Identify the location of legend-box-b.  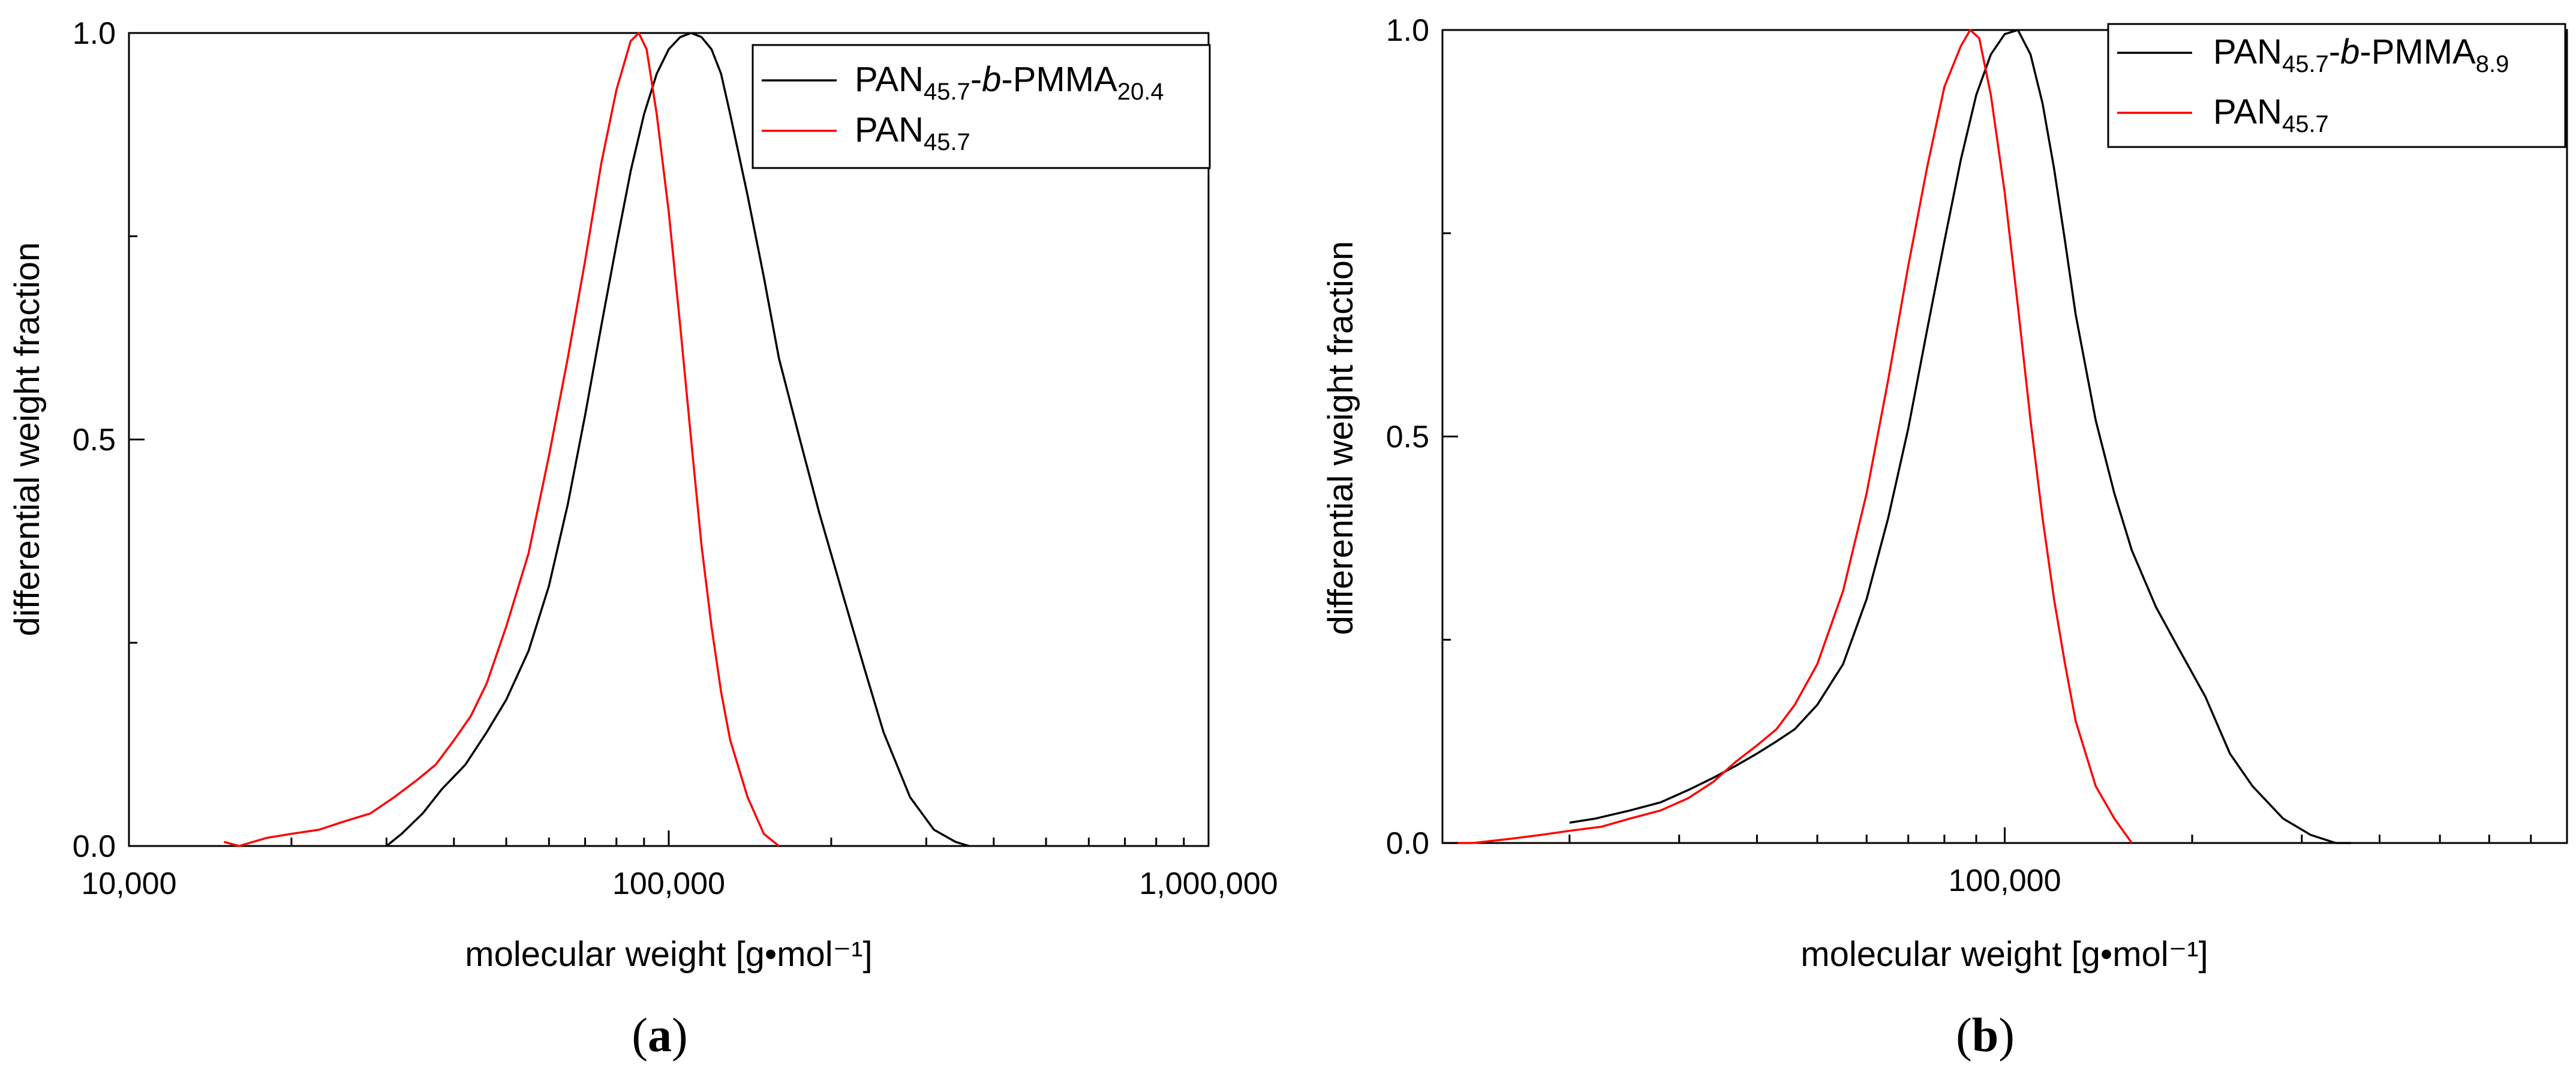
(2337, 85).